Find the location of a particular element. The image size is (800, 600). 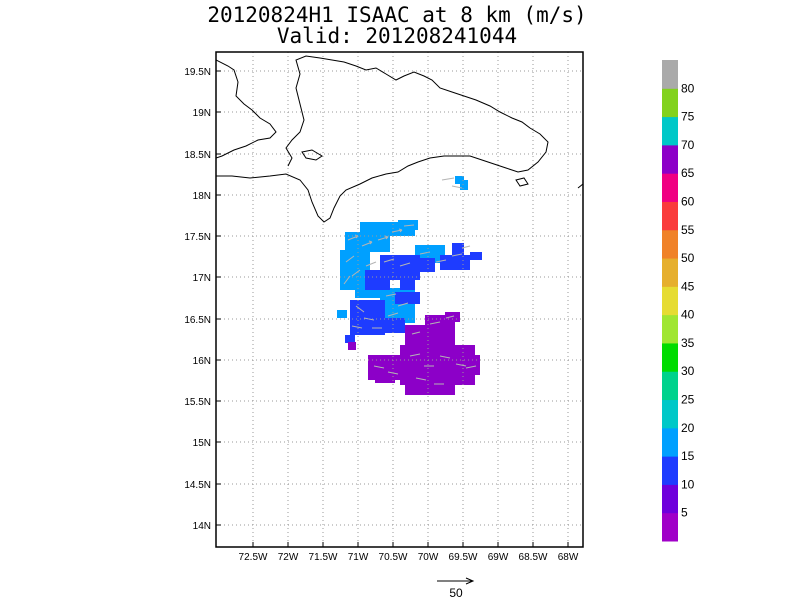

wind-vectors is located at coordinates (410, 281).